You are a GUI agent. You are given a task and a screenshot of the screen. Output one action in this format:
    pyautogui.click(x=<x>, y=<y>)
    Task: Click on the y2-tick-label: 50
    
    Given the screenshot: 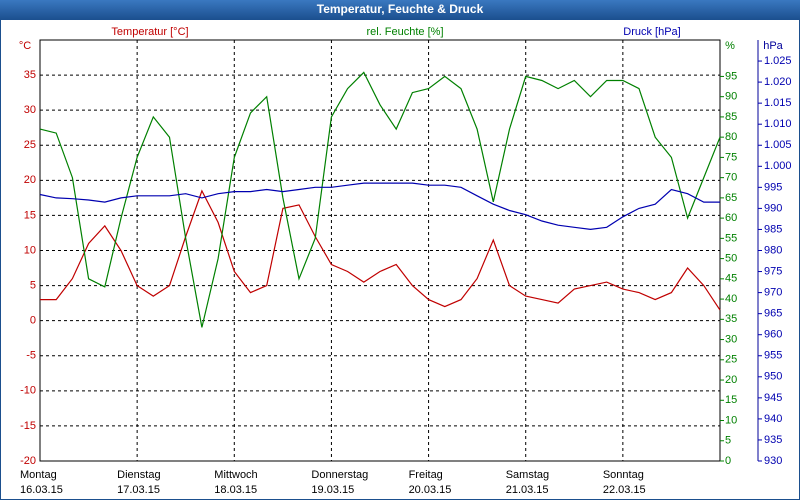 What is the action you would take?
    pyautogui.click(x=731, y=259)
    